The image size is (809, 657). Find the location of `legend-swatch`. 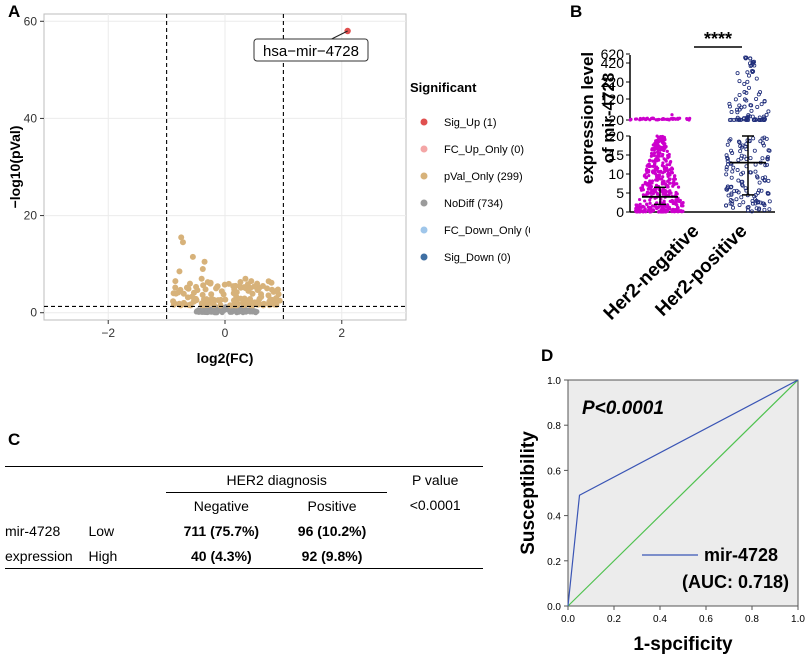

legend-swatch is located at coordinates (424, 203).